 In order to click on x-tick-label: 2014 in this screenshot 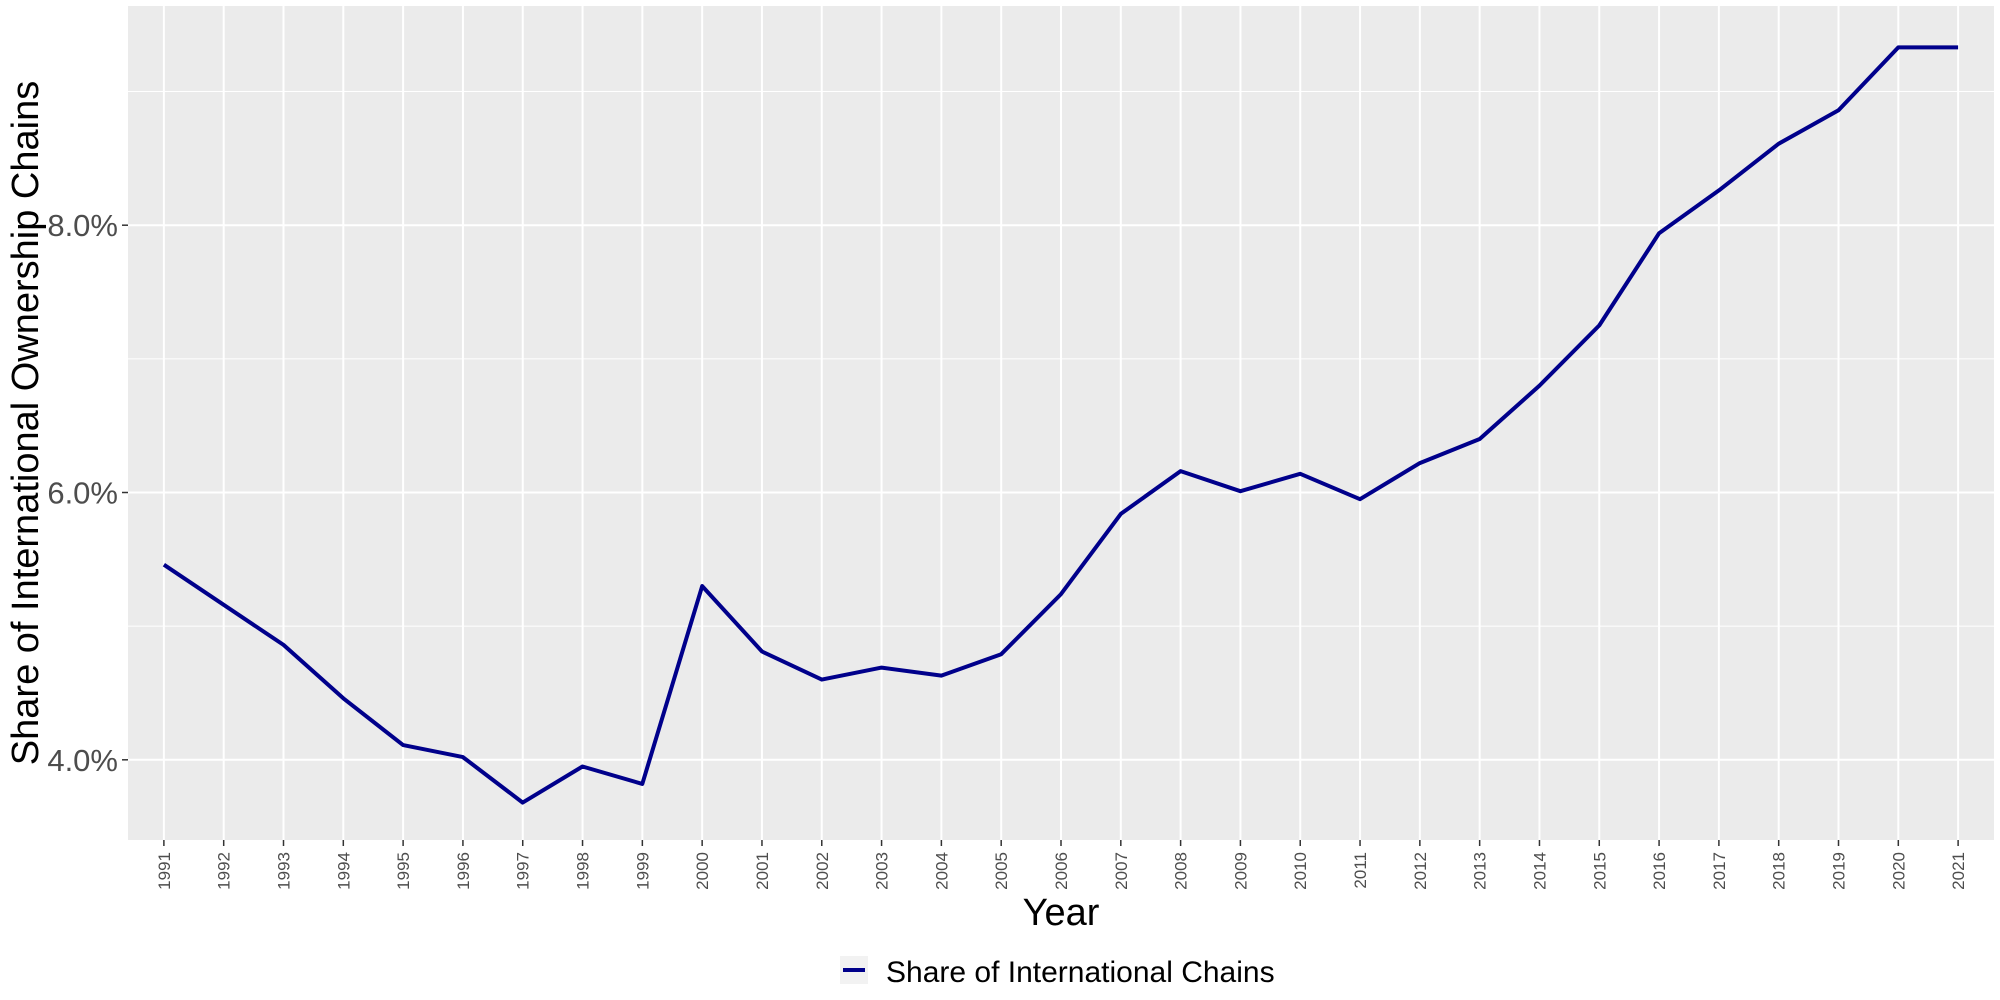, I will do `click(1539, 871)`.